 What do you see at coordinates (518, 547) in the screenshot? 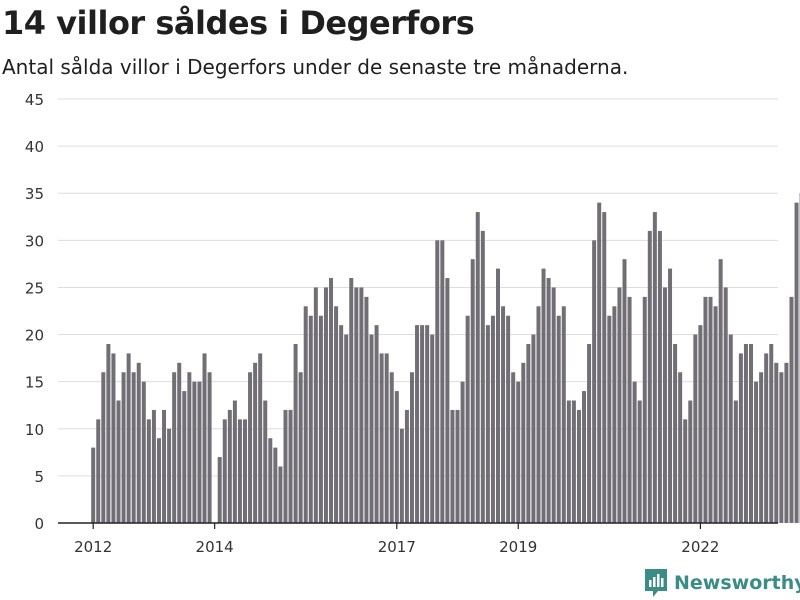
I see `x-tick-label: 2019` at bounding box center [518, 547].